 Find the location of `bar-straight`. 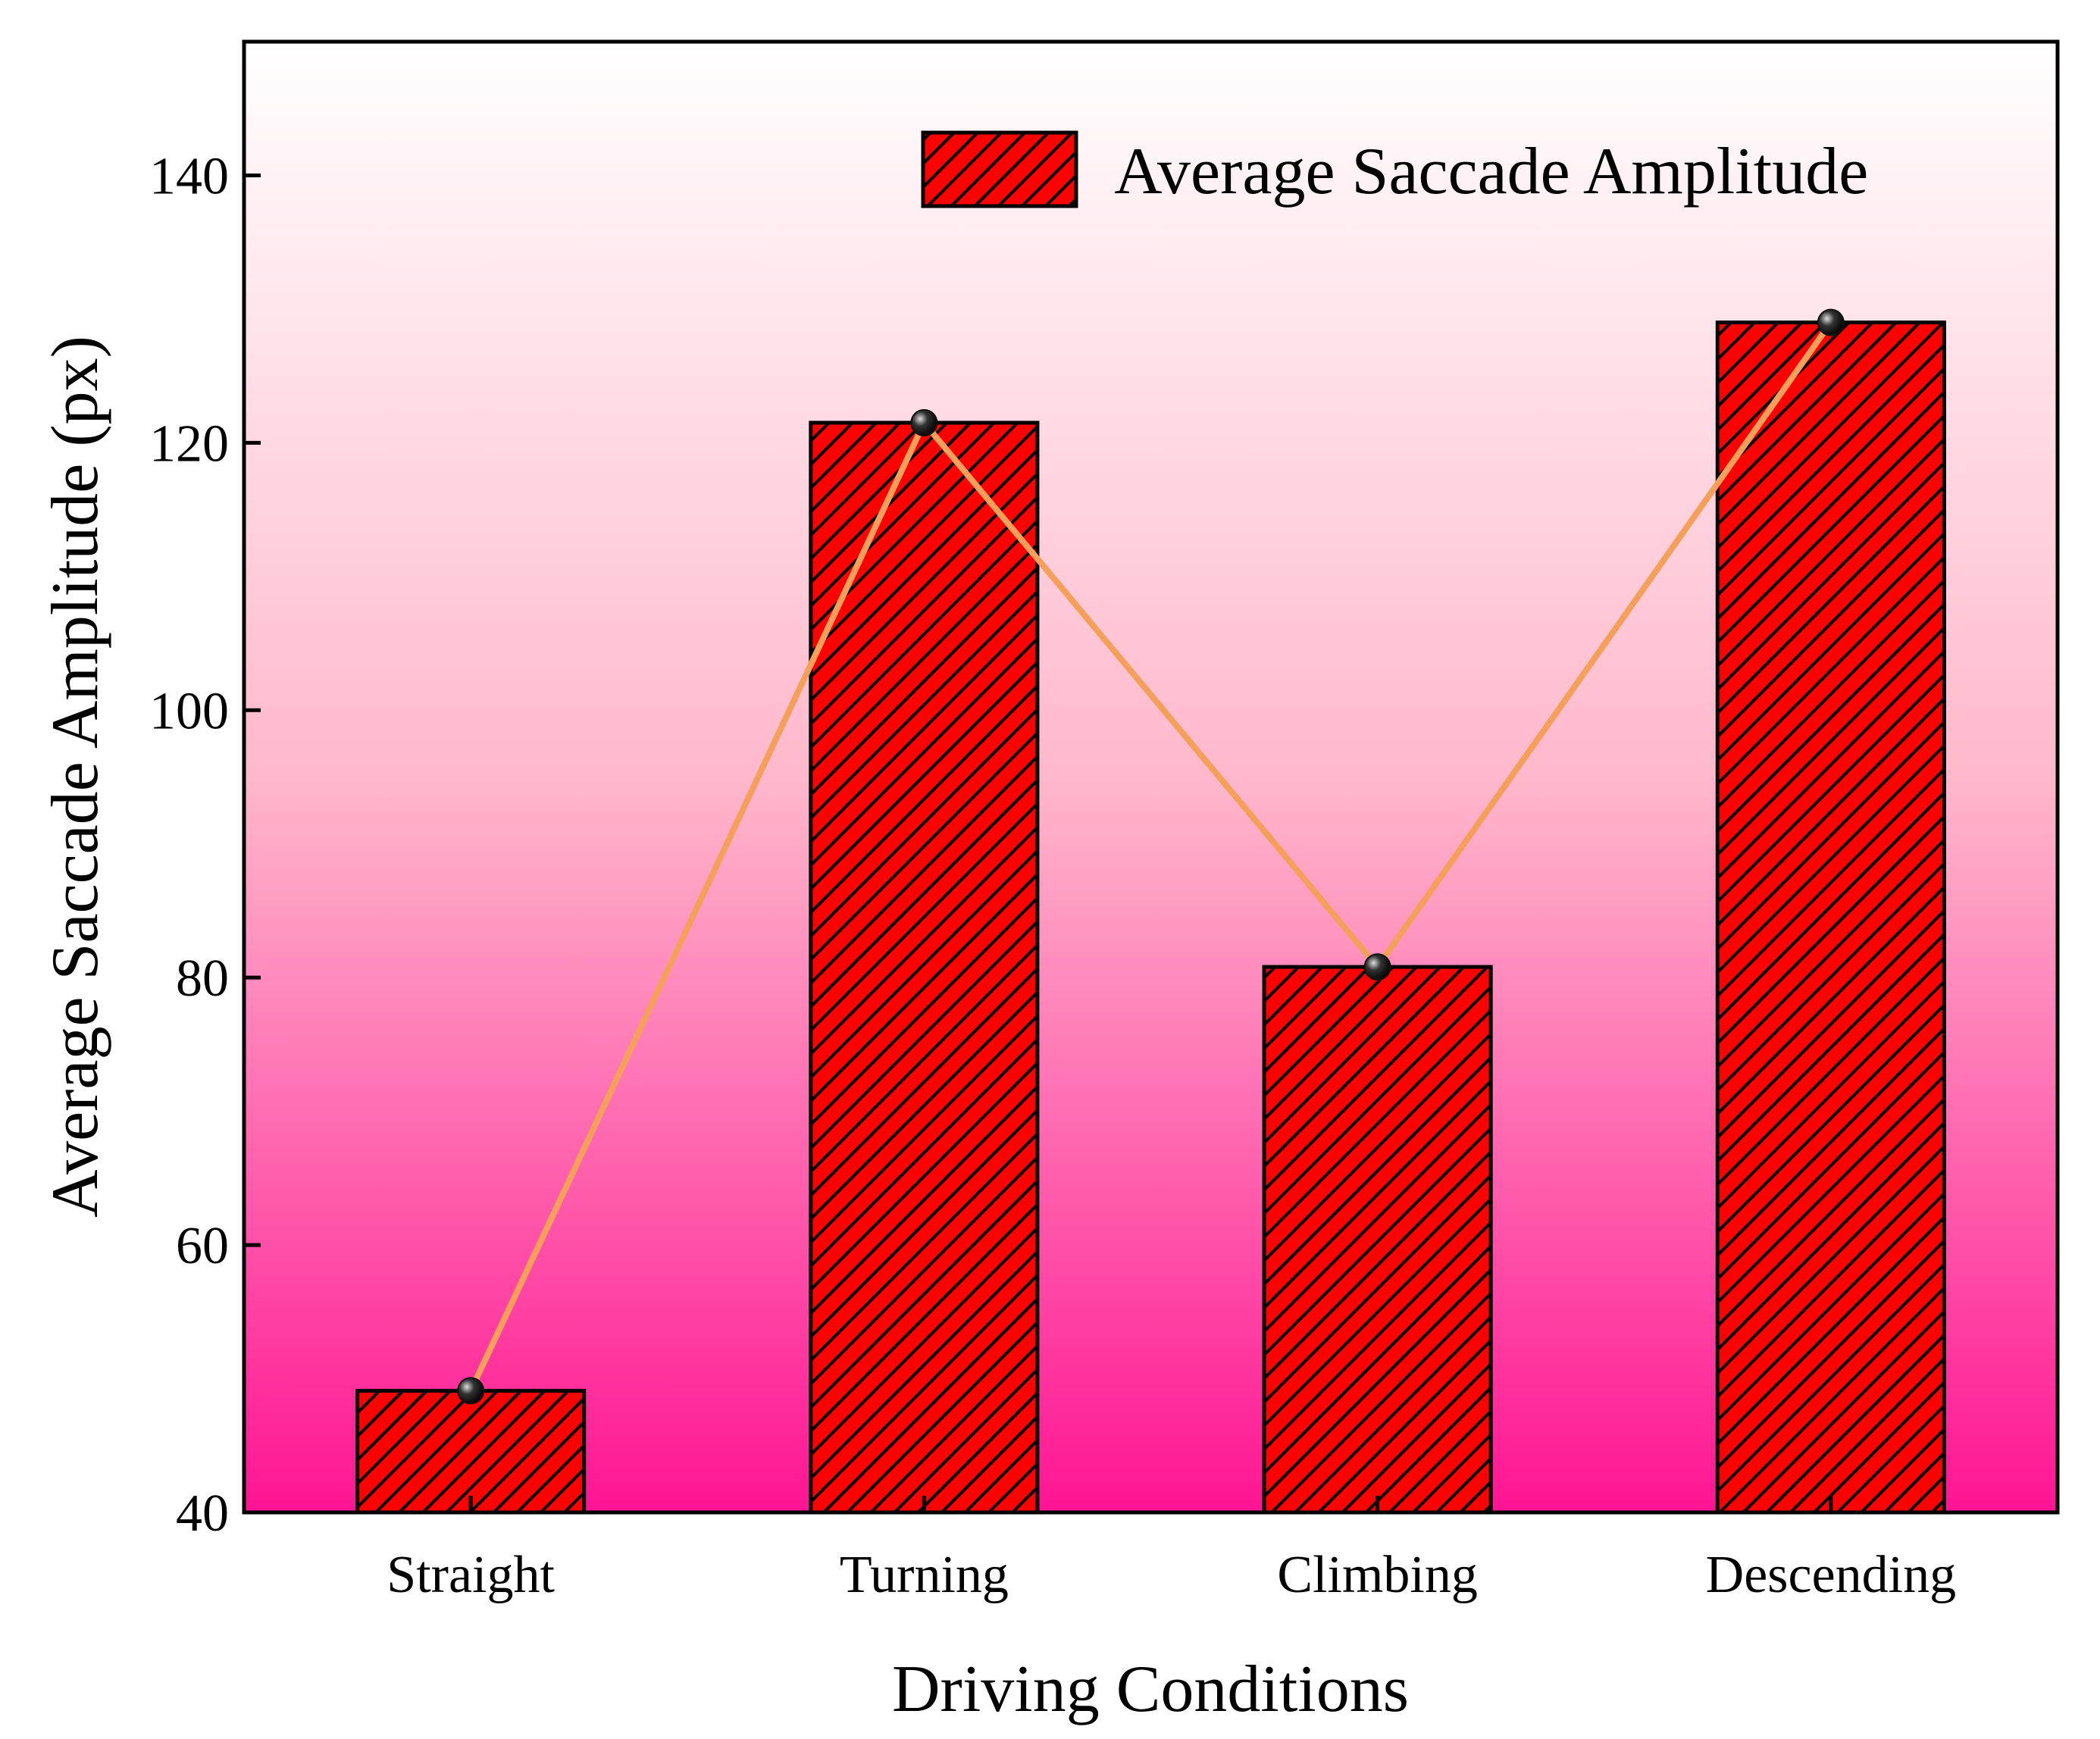

bar-straight is located at coordinates (471, 1451).